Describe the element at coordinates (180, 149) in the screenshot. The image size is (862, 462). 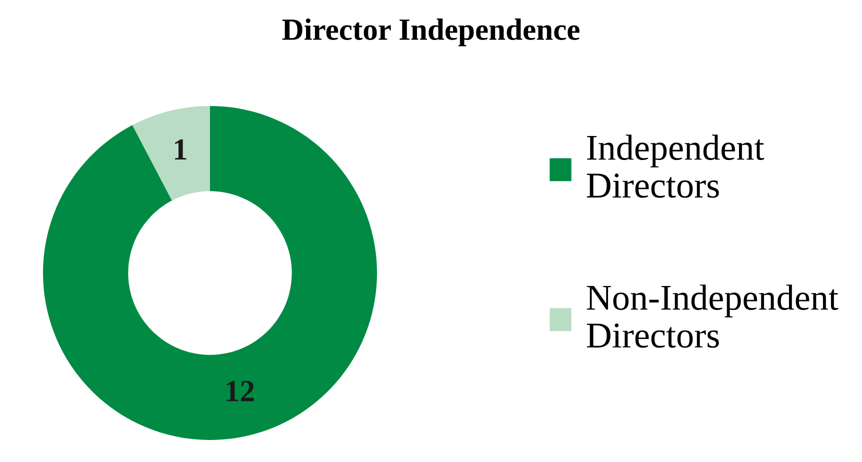
I see `data-label: 1` at that location.